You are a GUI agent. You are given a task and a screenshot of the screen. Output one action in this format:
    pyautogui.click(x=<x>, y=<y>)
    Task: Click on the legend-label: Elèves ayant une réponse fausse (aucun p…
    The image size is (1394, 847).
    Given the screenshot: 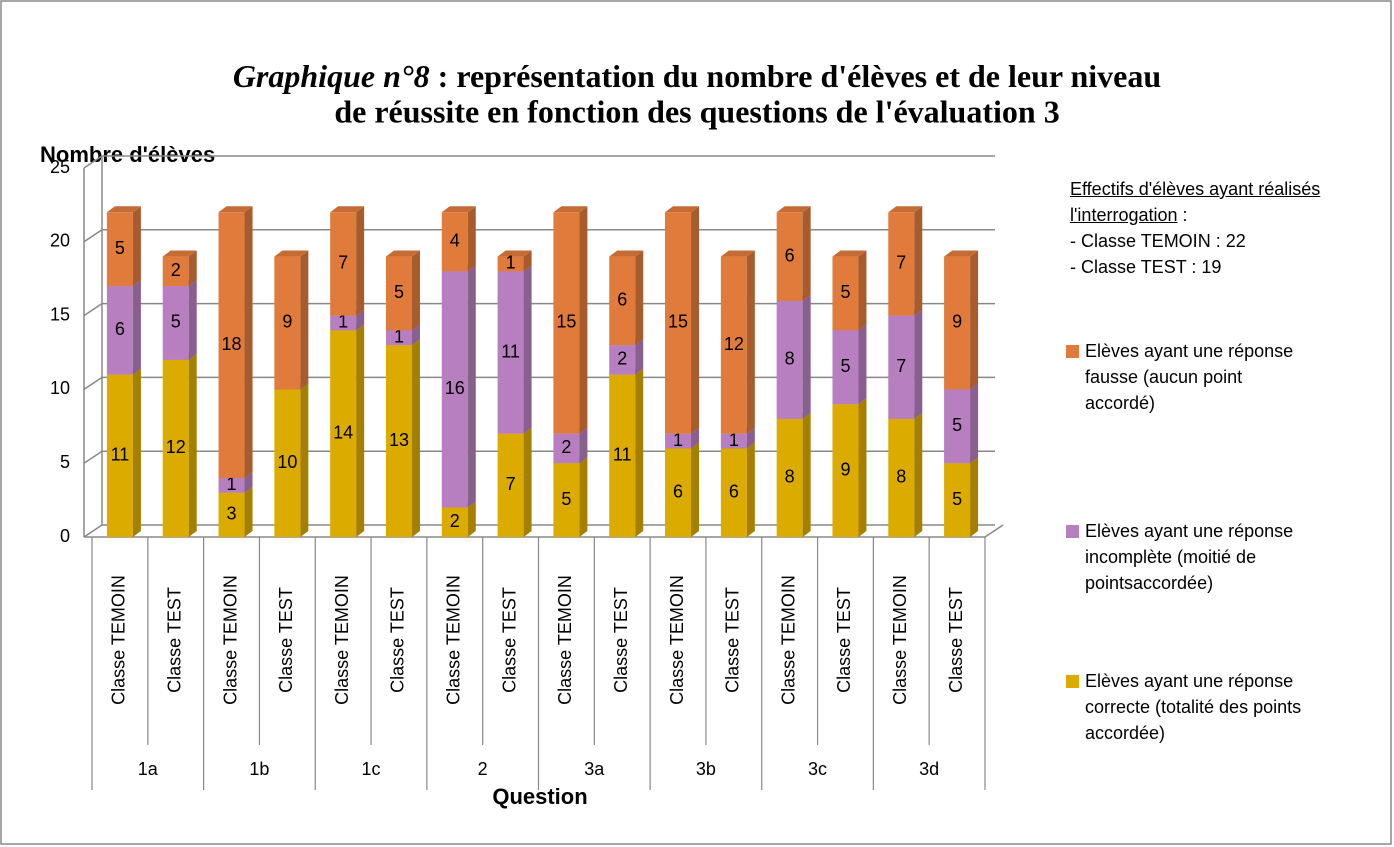 What is the action you would take?
    pyautogui.click(x=1189, y=377)
    